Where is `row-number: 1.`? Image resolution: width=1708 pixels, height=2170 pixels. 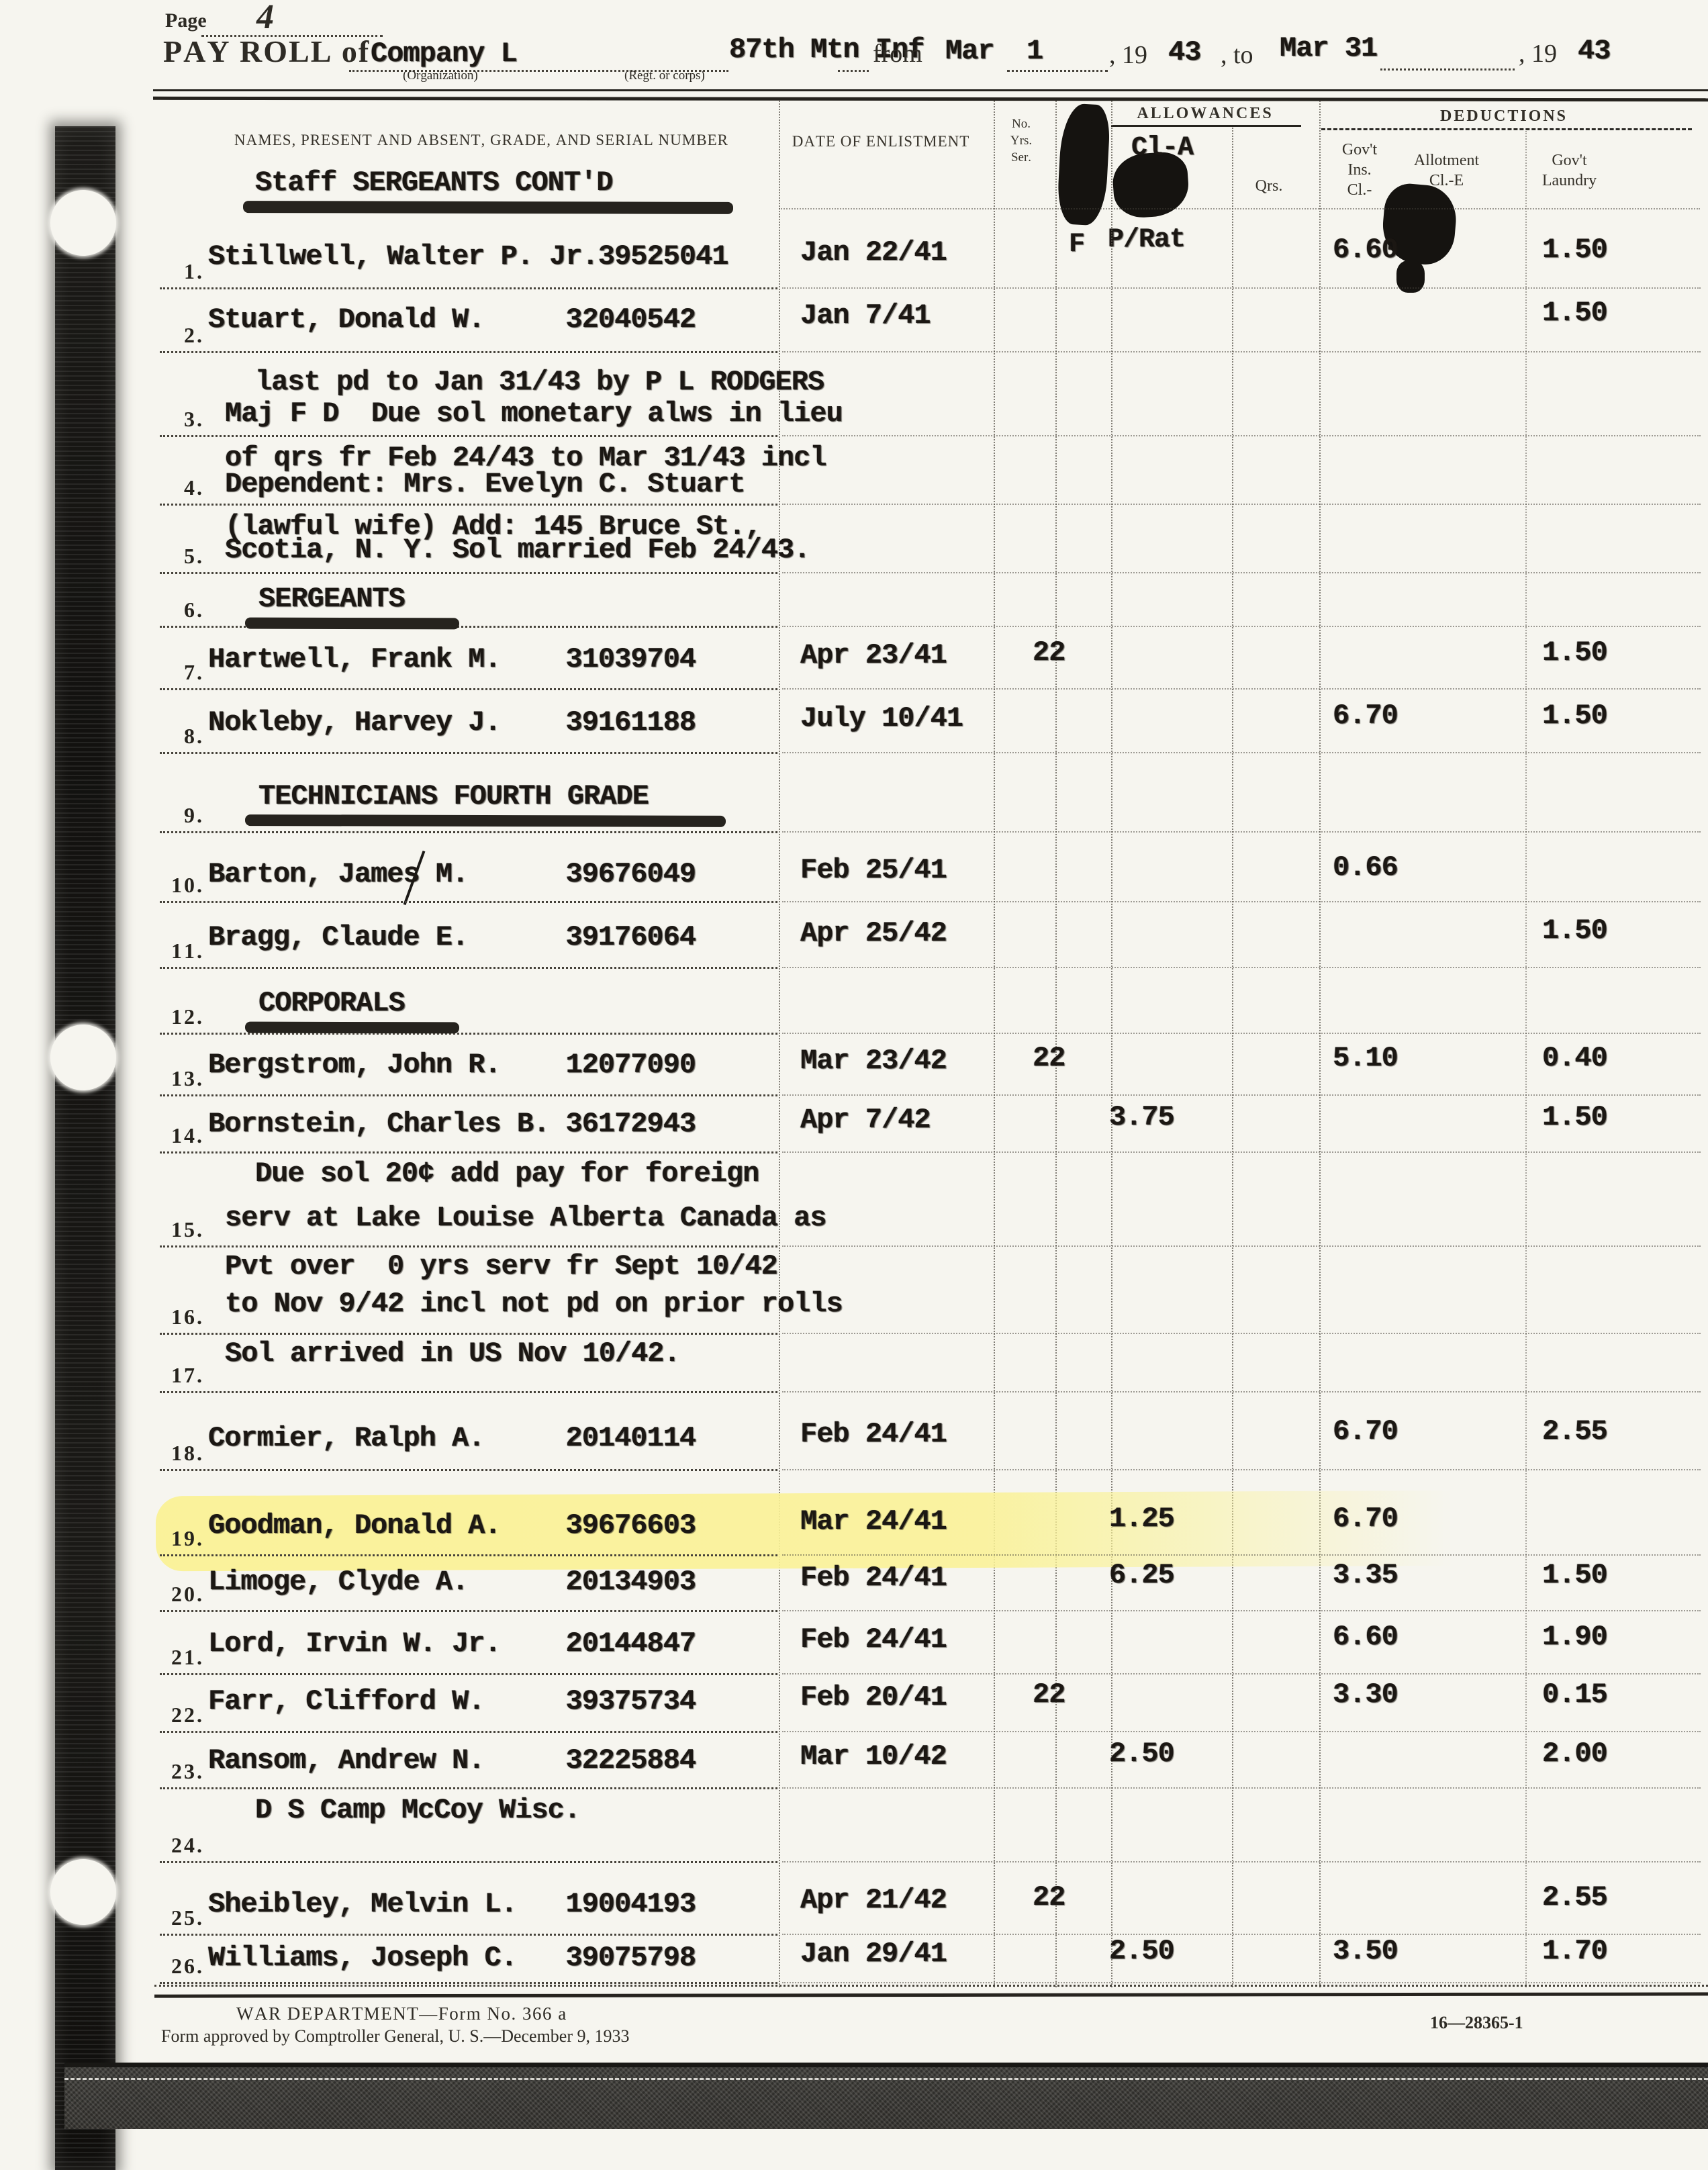 row-number: 1. is located at coordinates (194, 271).